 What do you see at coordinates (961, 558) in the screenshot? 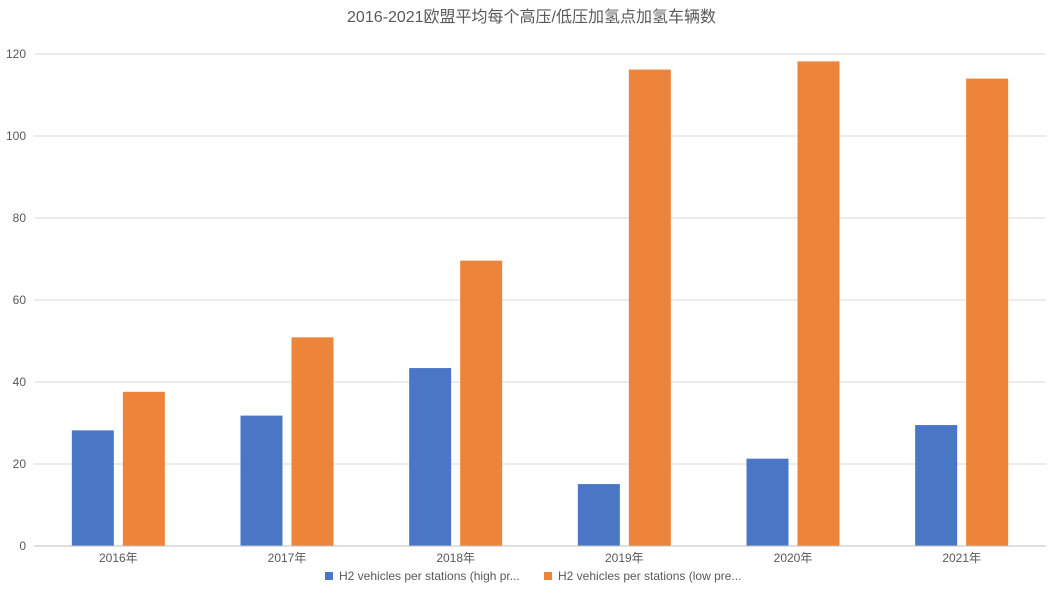
I see `x-tick-label: 2021年` at bounding box center [961, 558].